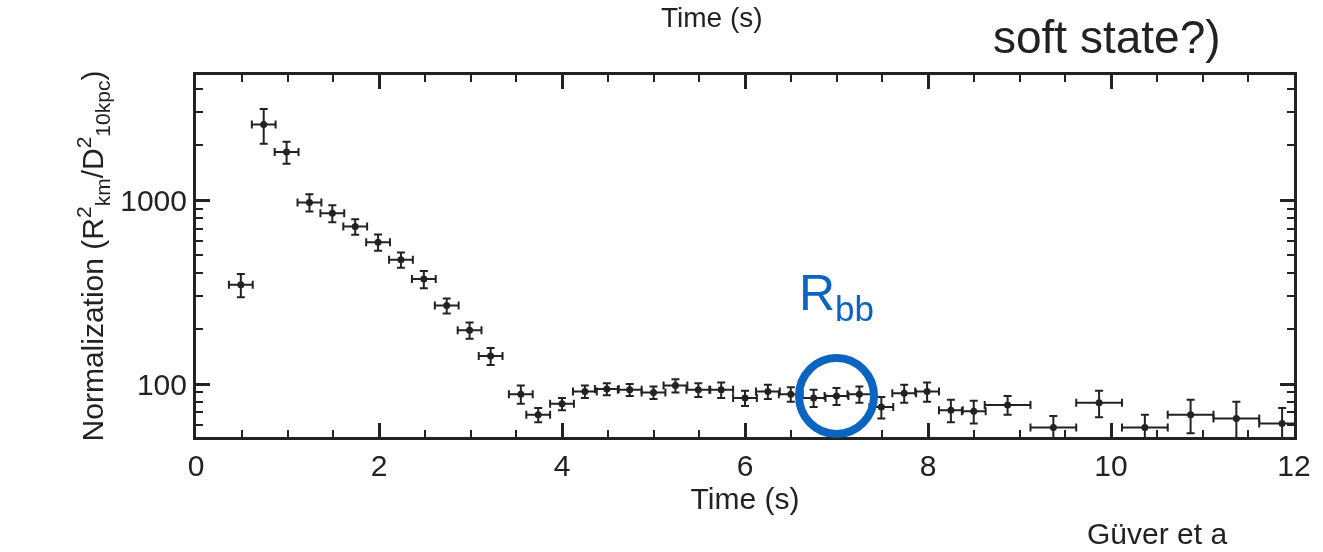 The image size is (1323, 552). Describe the element at coordinates (1111, 465) in the screenshot. I see `x-tick-label: 10` at that location.